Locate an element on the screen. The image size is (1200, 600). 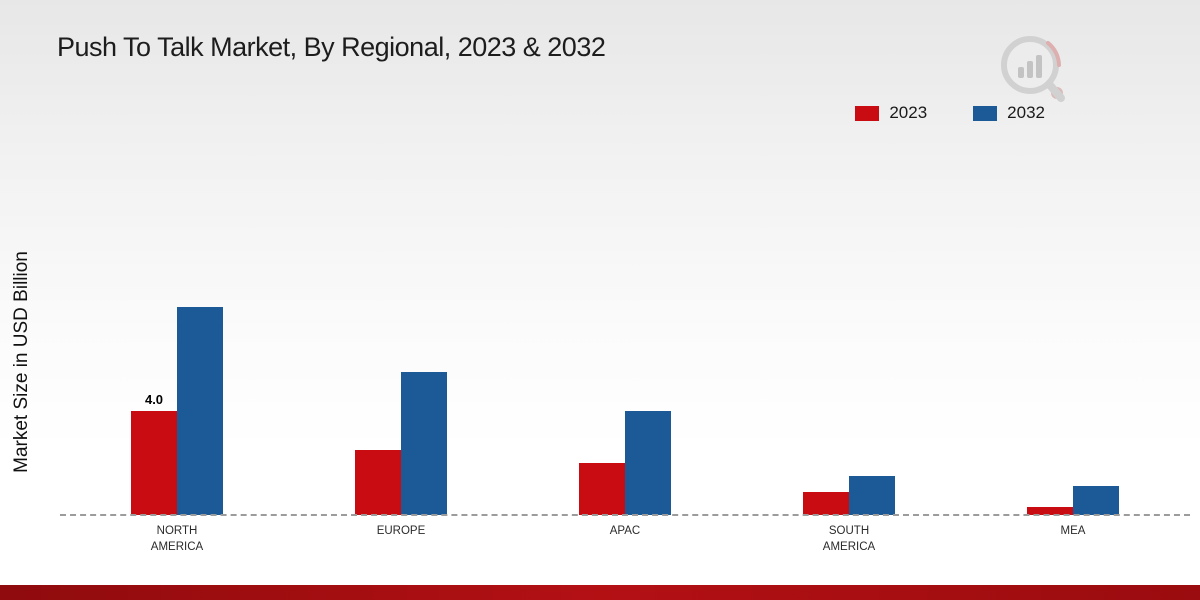
footer-bar is located at coordinates (600, 592).